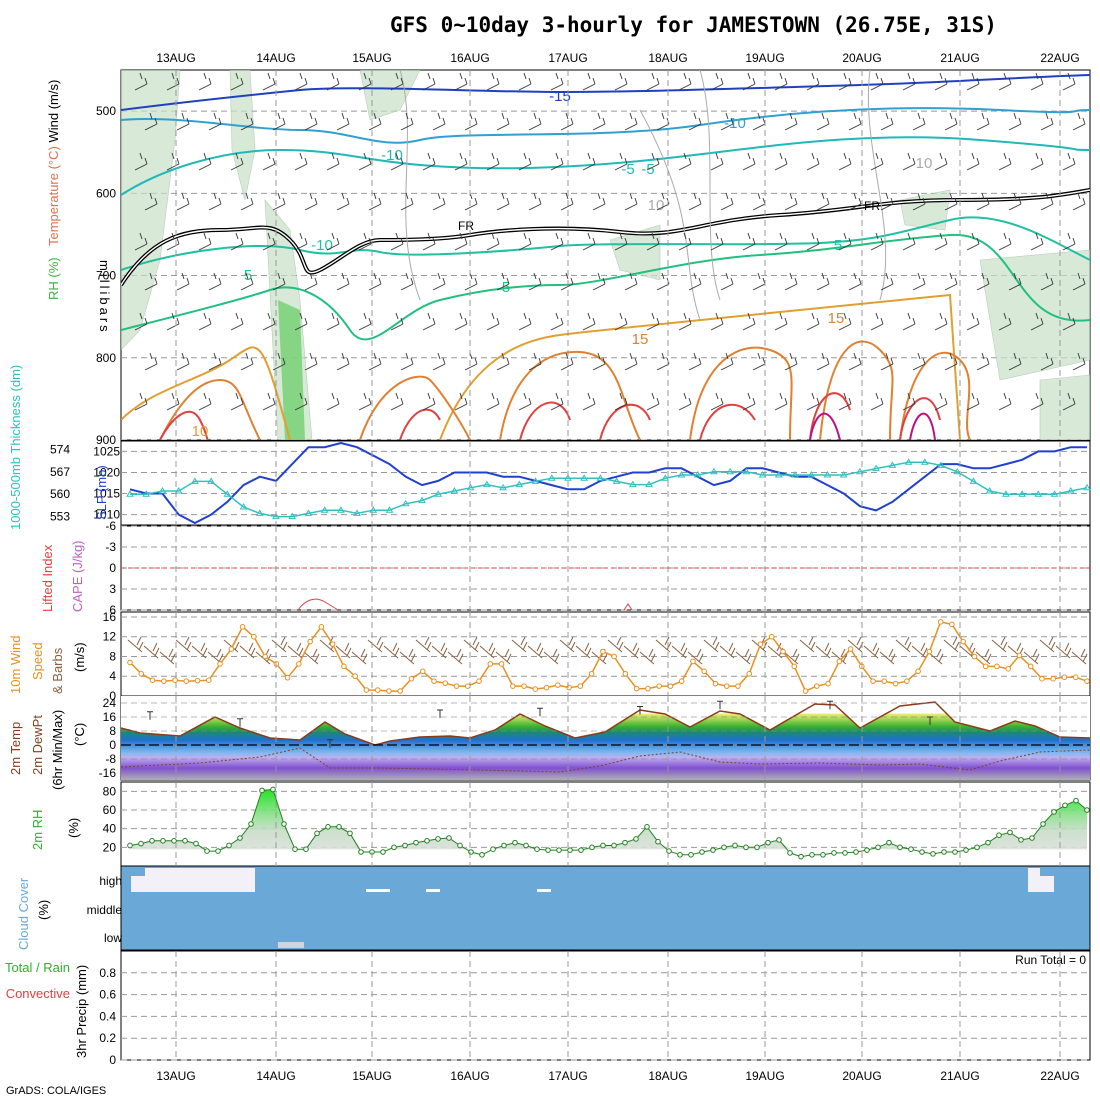 The image size is (1100, 1100). I want to click on pressure-tick-label: 700, so click(106, 276).